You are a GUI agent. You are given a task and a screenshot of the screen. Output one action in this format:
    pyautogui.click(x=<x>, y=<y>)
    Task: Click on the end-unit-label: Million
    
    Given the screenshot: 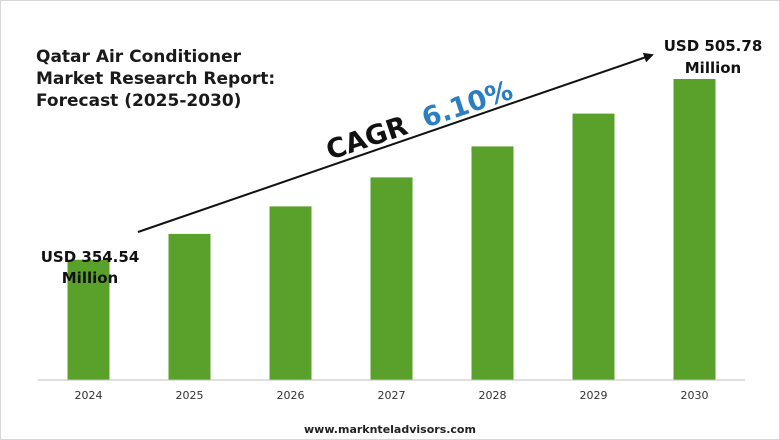 What is the action you would take?
    pyautogui.click(x=713, y=68)
    